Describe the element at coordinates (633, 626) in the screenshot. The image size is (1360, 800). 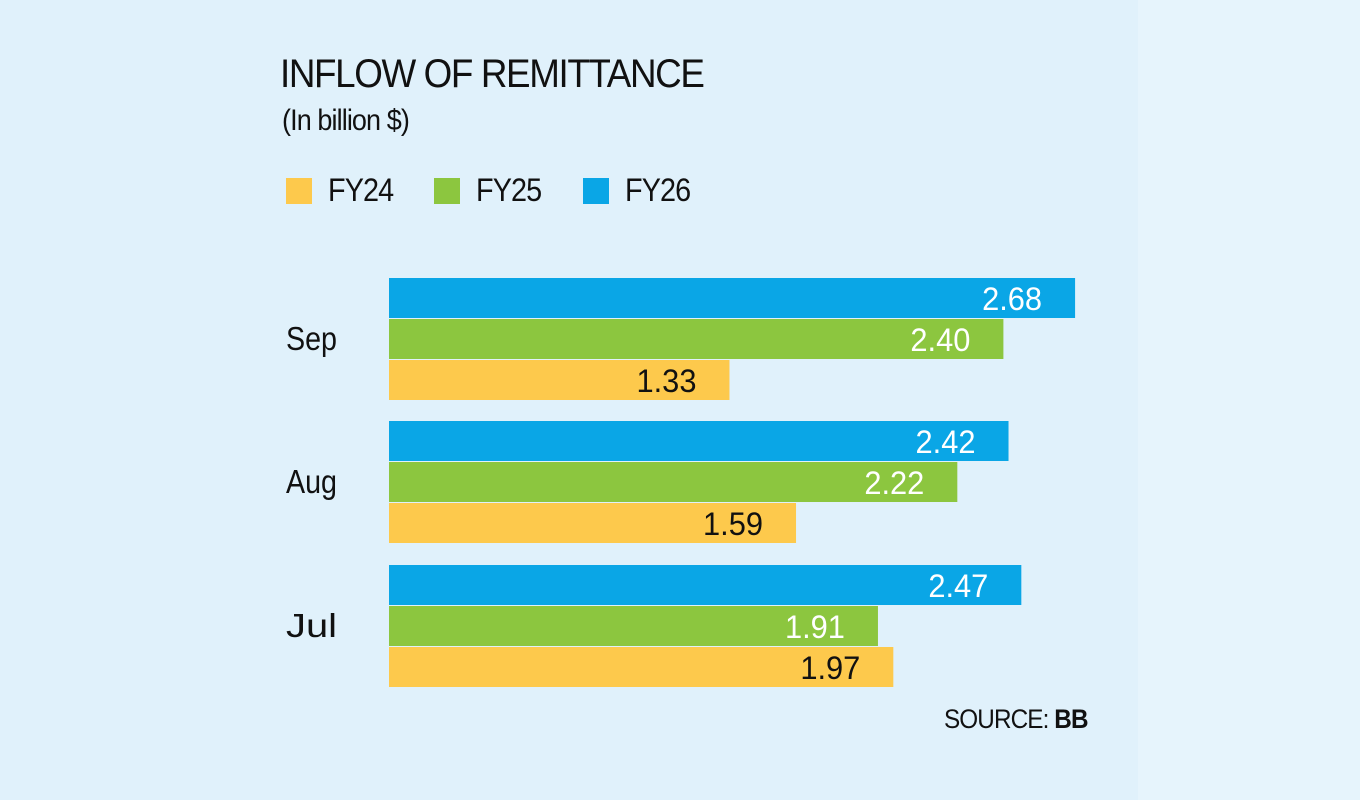
I see `bar-fy25-jul` at that location.